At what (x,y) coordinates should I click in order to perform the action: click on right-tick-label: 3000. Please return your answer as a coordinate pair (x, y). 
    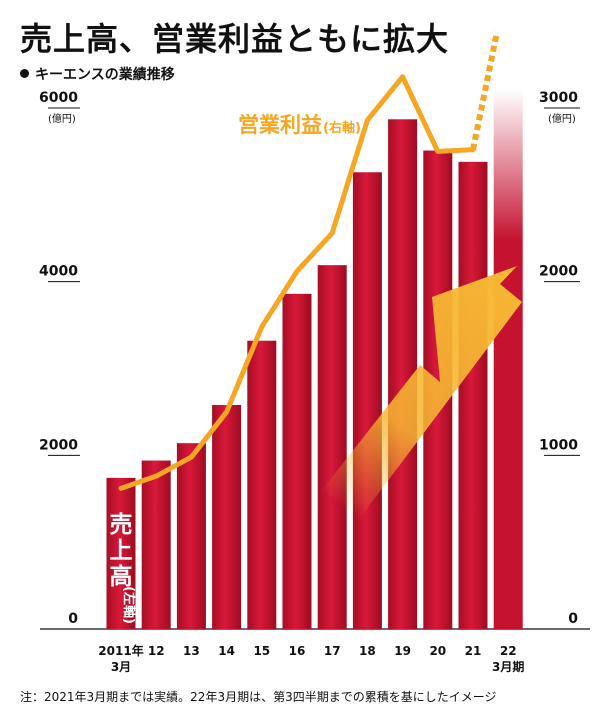
    Looking at the image, I should click on (558, 98).